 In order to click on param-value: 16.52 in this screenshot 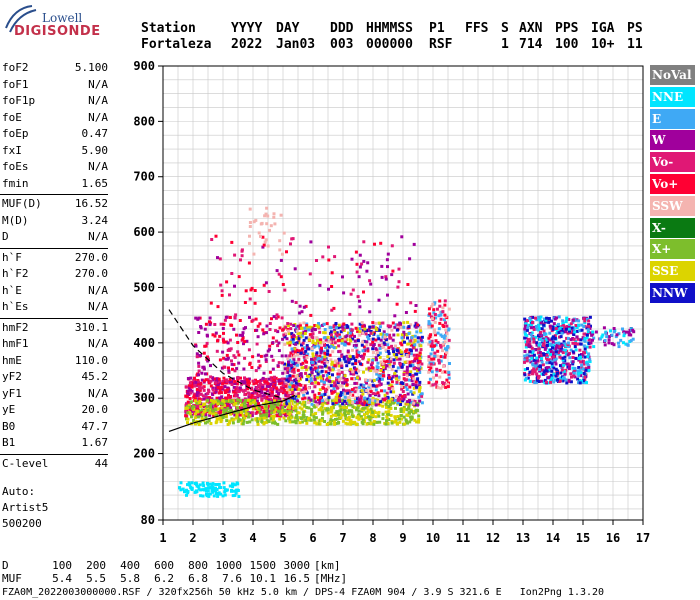, I will do `click(91, 203)`.